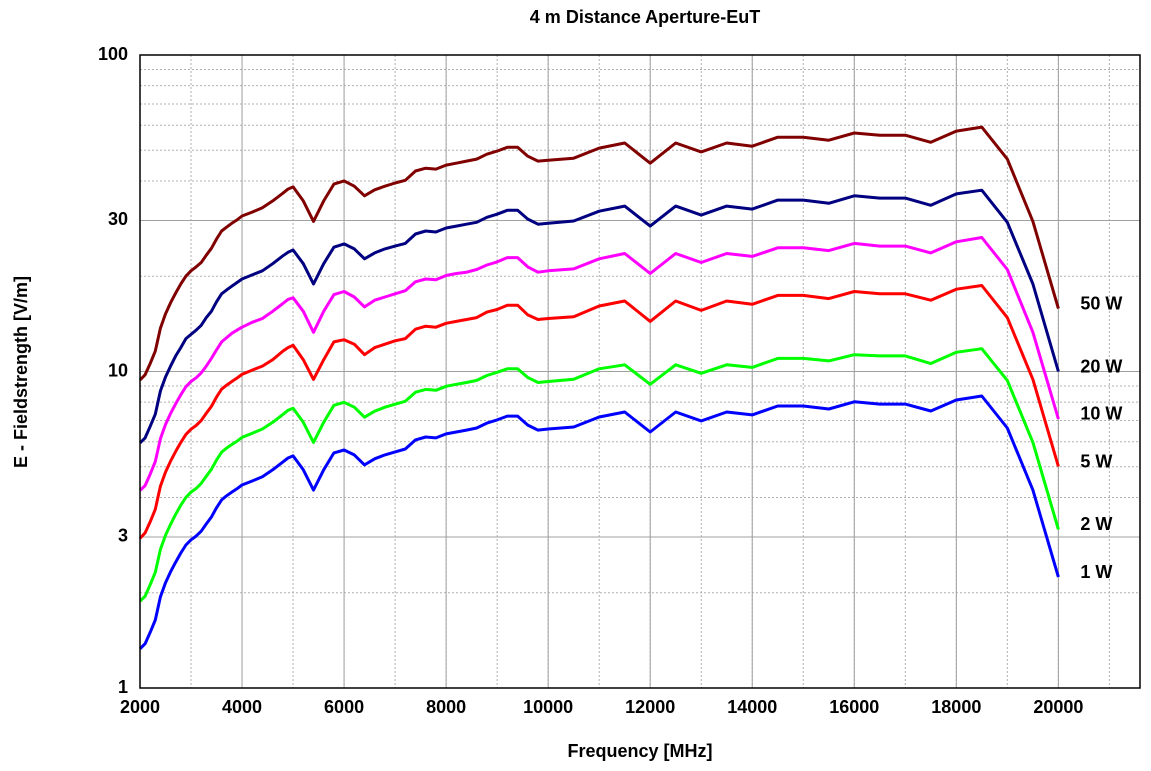 The width and height of the screenshot is (1151, 771). I want to click on x-axis-label: Frequency [MHz], so click(639, 751).